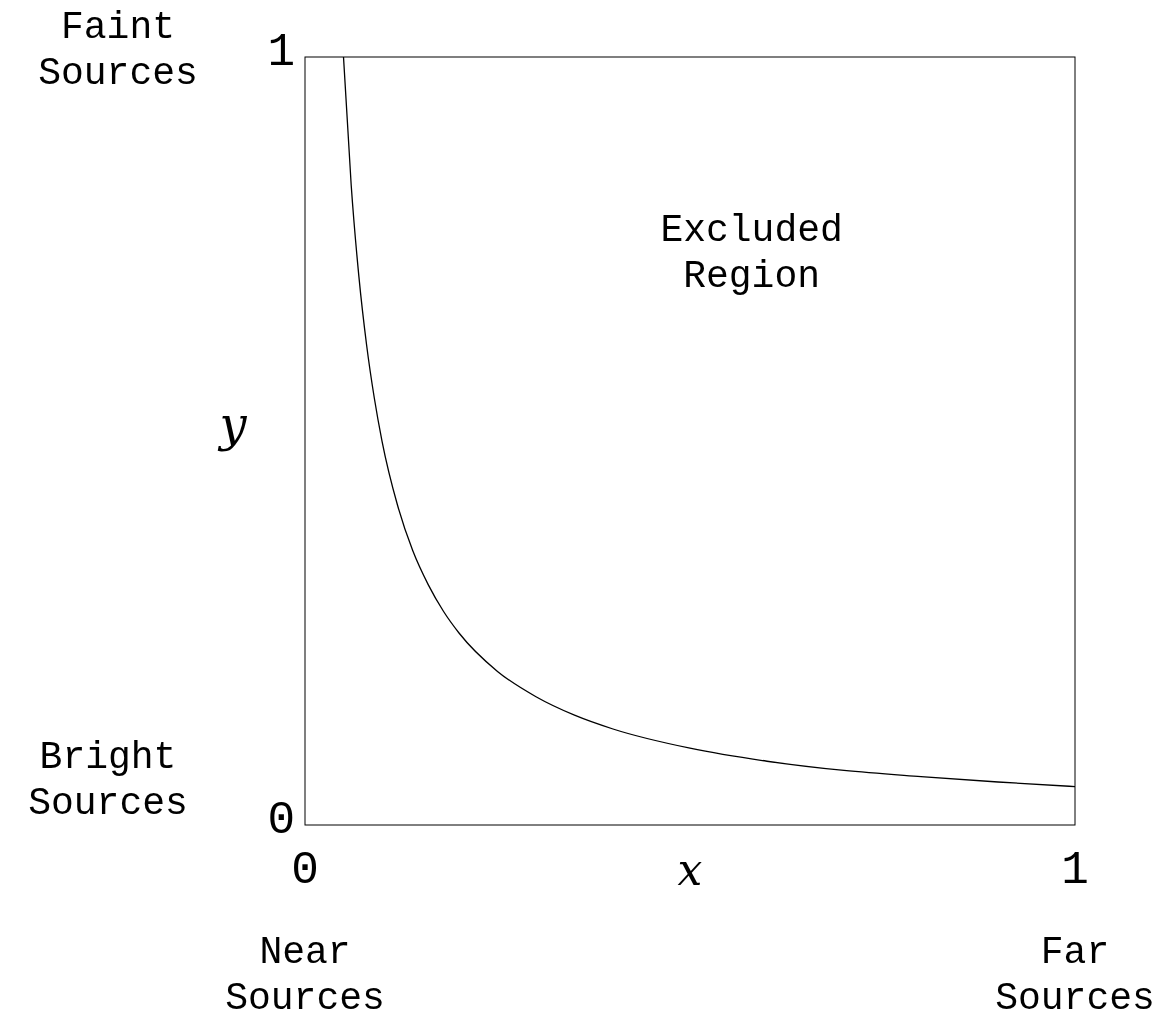  I want to click on annotation: Excluded Region, so click(751, 253).